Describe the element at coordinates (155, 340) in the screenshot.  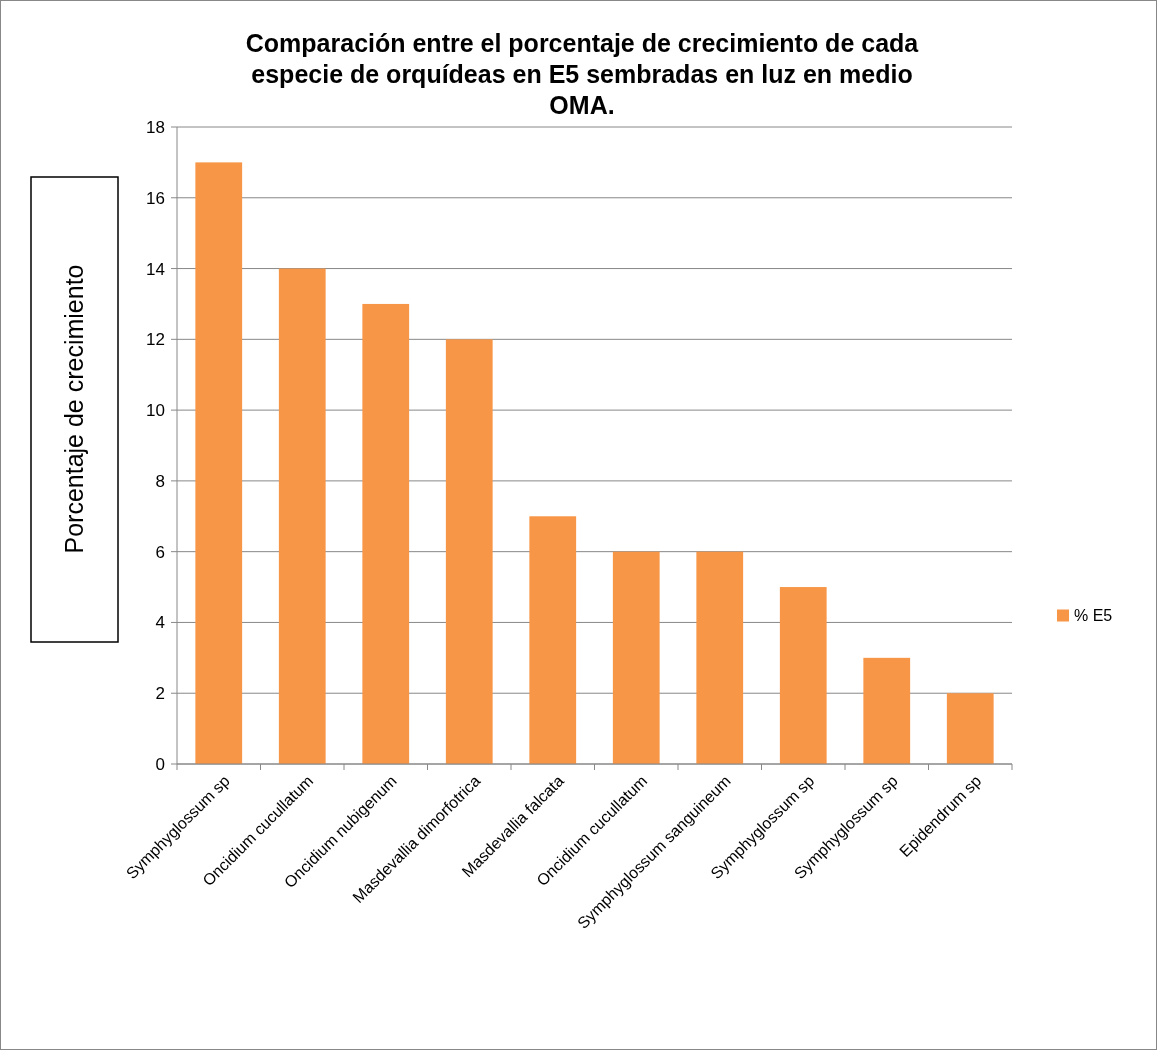
I see `y-tick-label: 12` at that location.